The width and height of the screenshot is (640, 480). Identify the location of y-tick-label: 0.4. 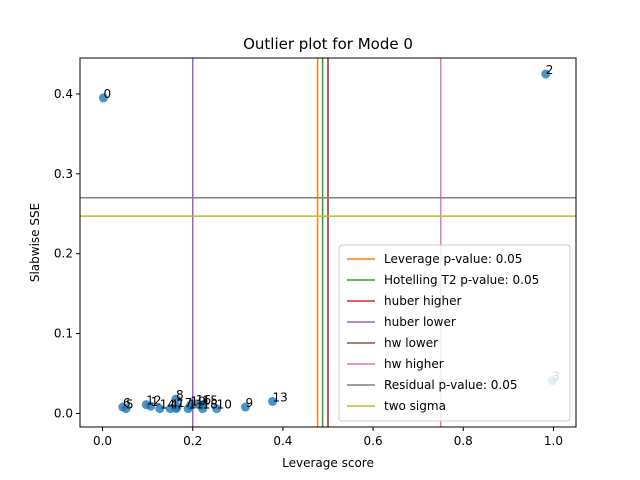
(63, 94).